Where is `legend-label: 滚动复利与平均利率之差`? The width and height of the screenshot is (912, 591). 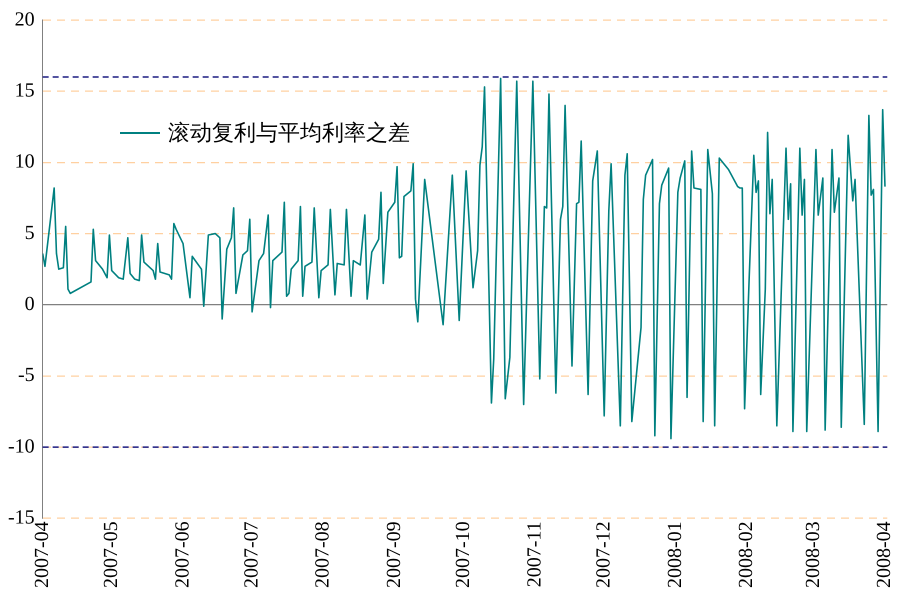
legend-label: 滚动复利与平均利率之差 is located at coordinates (289, 133).